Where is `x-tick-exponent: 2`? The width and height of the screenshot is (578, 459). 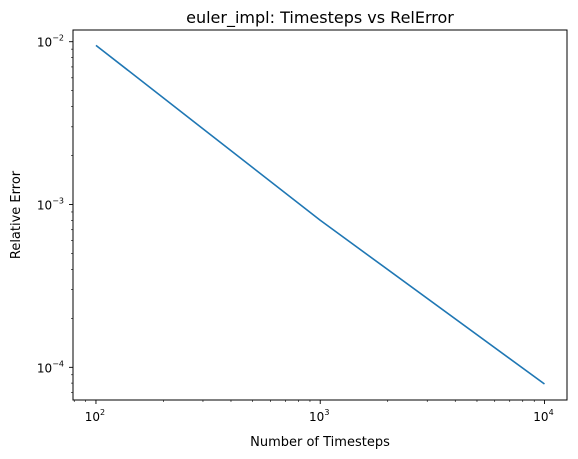 x-tick-exponent: 2 is located at coordinates (102, 412).